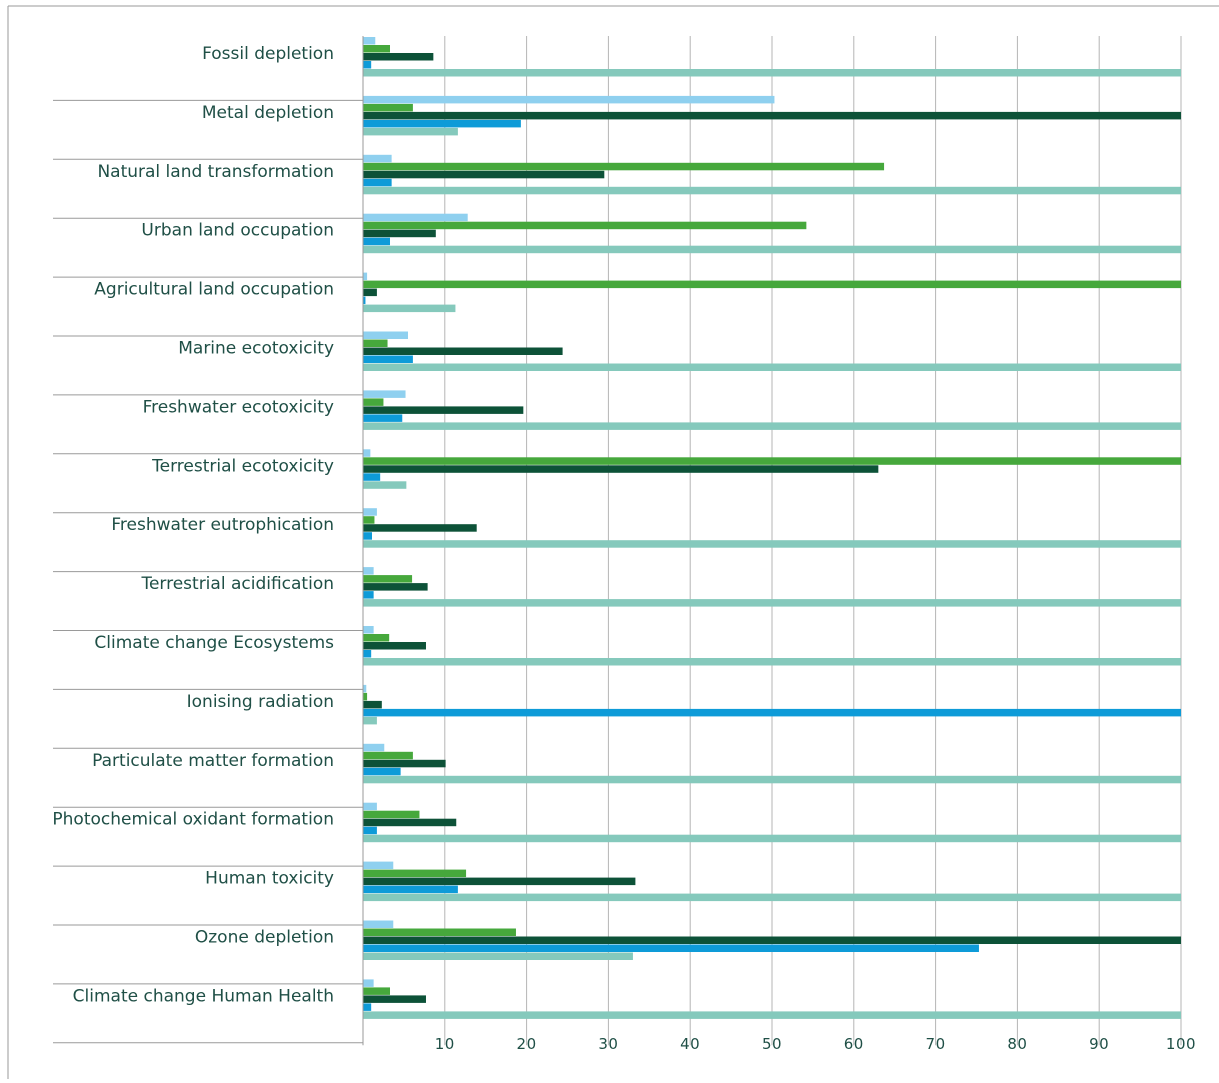 This screenshot has height=1083, width=1219. I want to click on x-tick-label: 70, so click(936, 1044).